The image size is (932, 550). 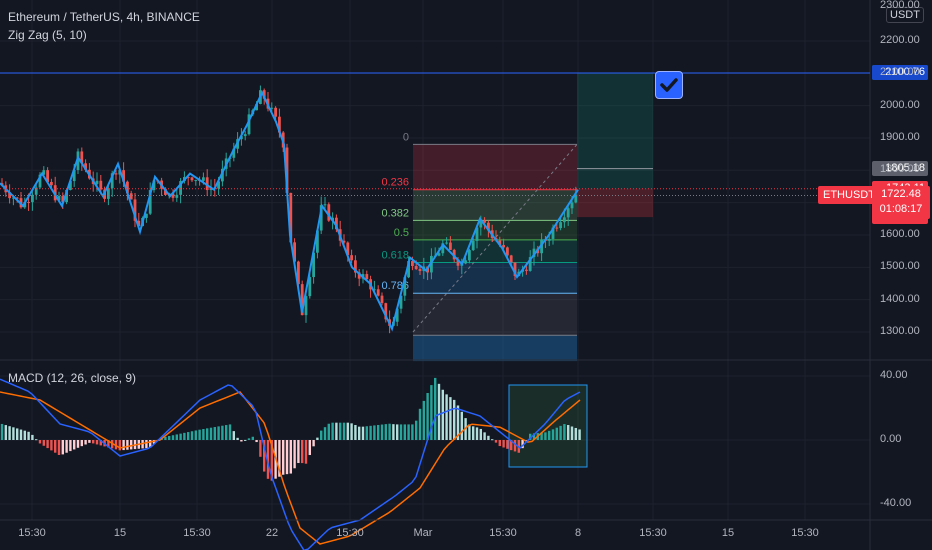 What do you see at coordinates (578, 533) in the screenshot?
I see `x-tick-label: 8` at bounding box center [578, 533].